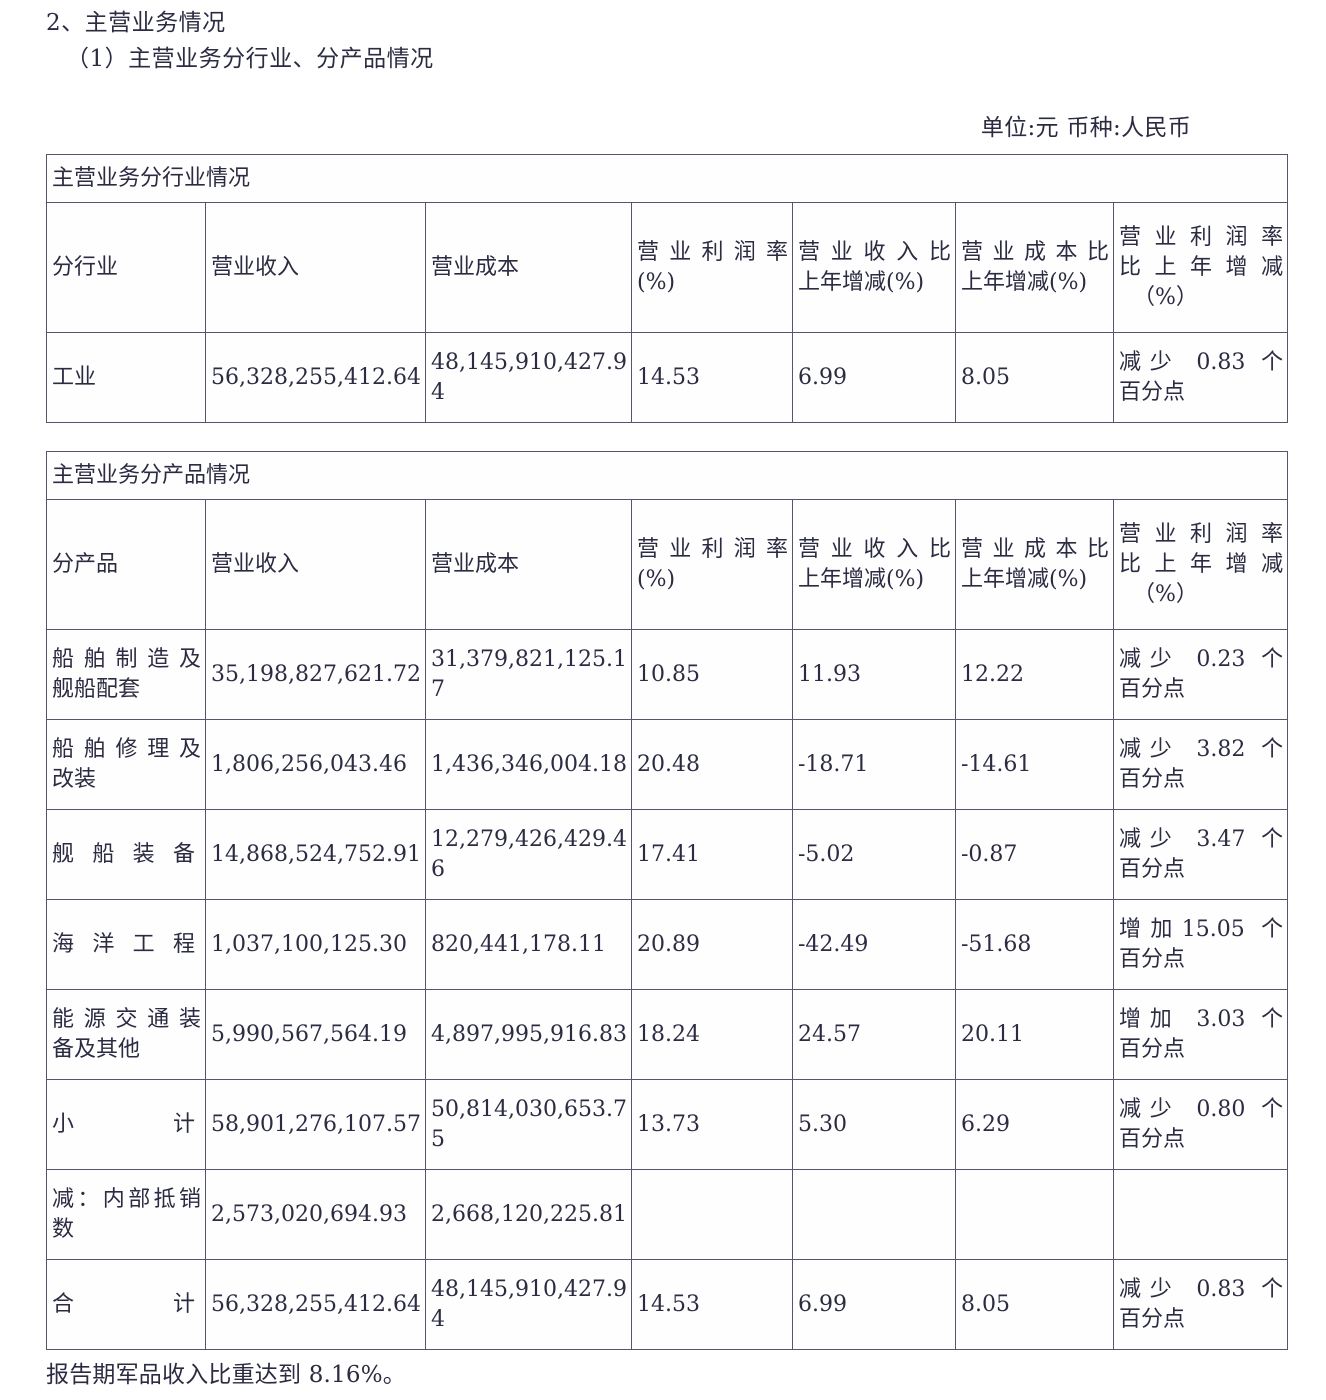 The height and width of the screenshot is (1400, 1326). What do you see at coordinates (1200, 377) in the screenshot?
I see `cell-rate-delta: 减少 0.83 个 百分点` at bounding box center [1200, 377].